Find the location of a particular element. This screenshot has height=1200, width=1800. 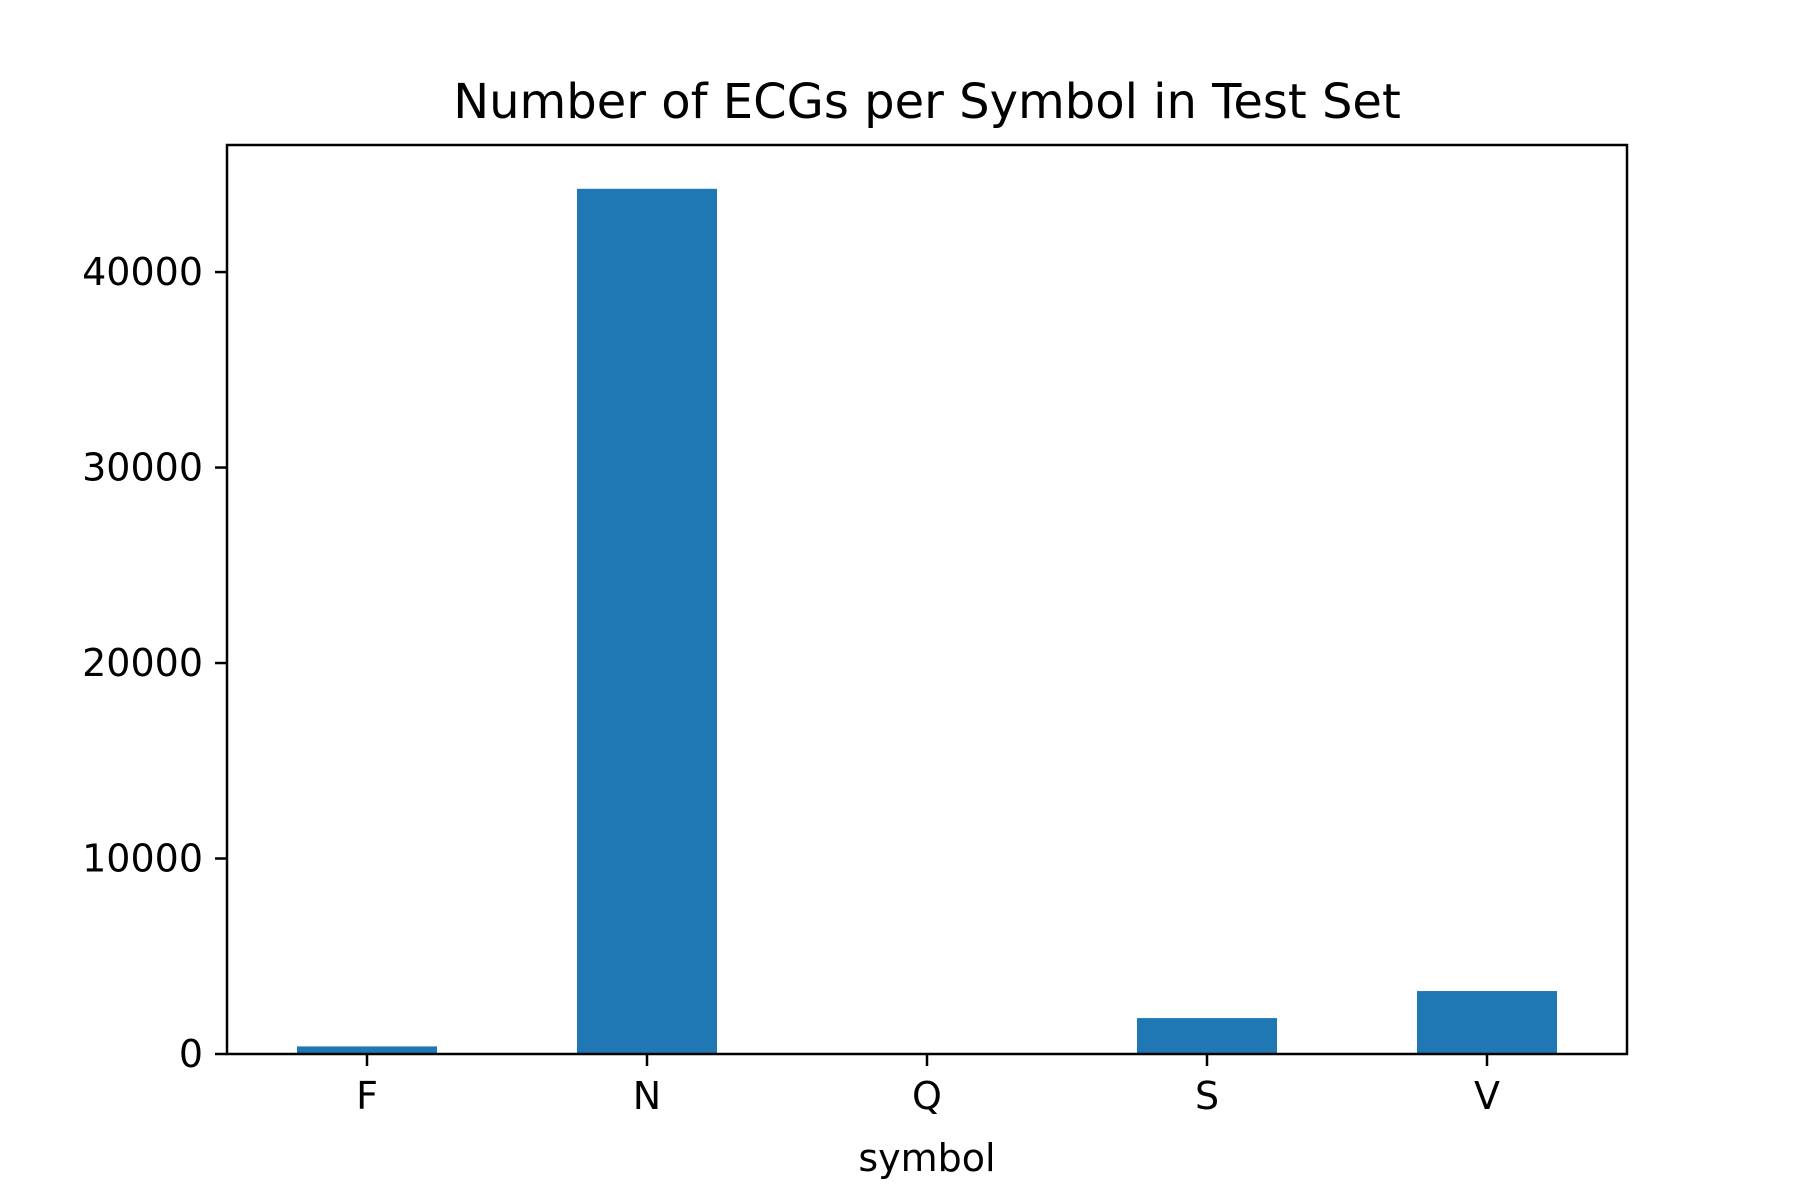

bar-S is located at coordinates (1207, 1036).